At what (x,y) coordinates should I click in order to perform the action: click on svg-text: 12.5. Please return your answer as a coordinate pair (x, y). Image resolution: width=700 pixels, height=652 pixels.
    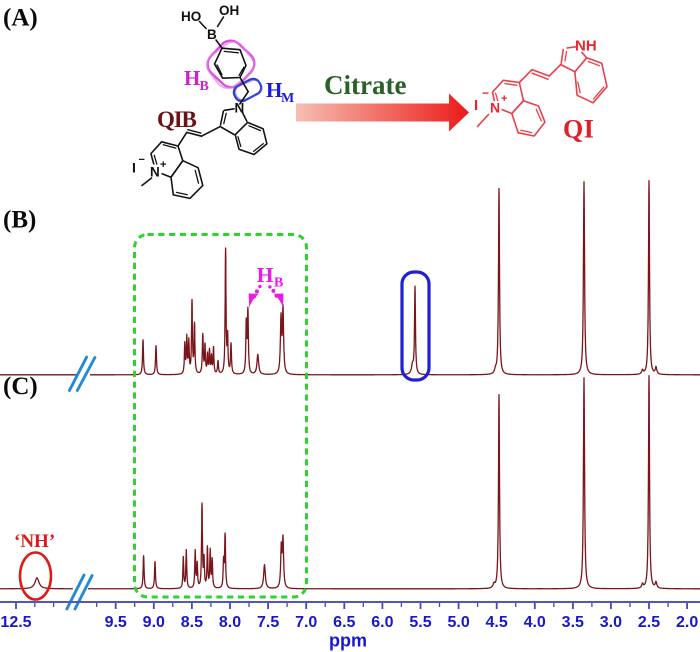
    Looking at the image, I should click on (15, 622).